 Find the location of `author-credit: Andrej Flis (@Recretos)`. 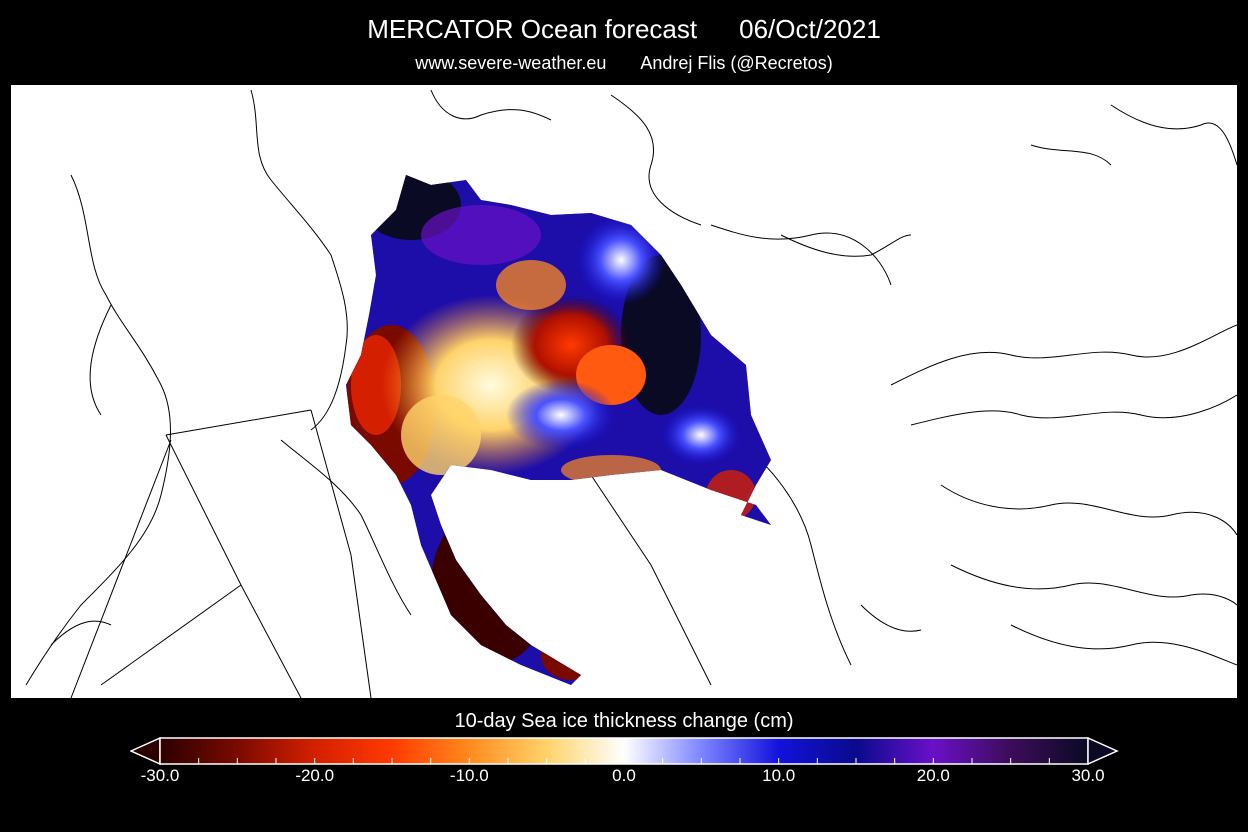

author-credit: Andrej Flis (@Recretos) is located at coordinates (736, 63).